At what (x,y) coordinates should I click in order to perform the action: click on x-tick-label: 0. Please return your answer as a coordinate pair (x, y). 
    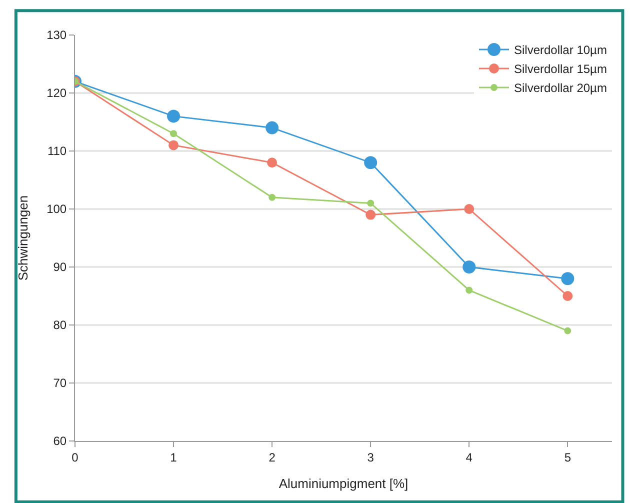
    Looking at the image, I should click on (75, 457).